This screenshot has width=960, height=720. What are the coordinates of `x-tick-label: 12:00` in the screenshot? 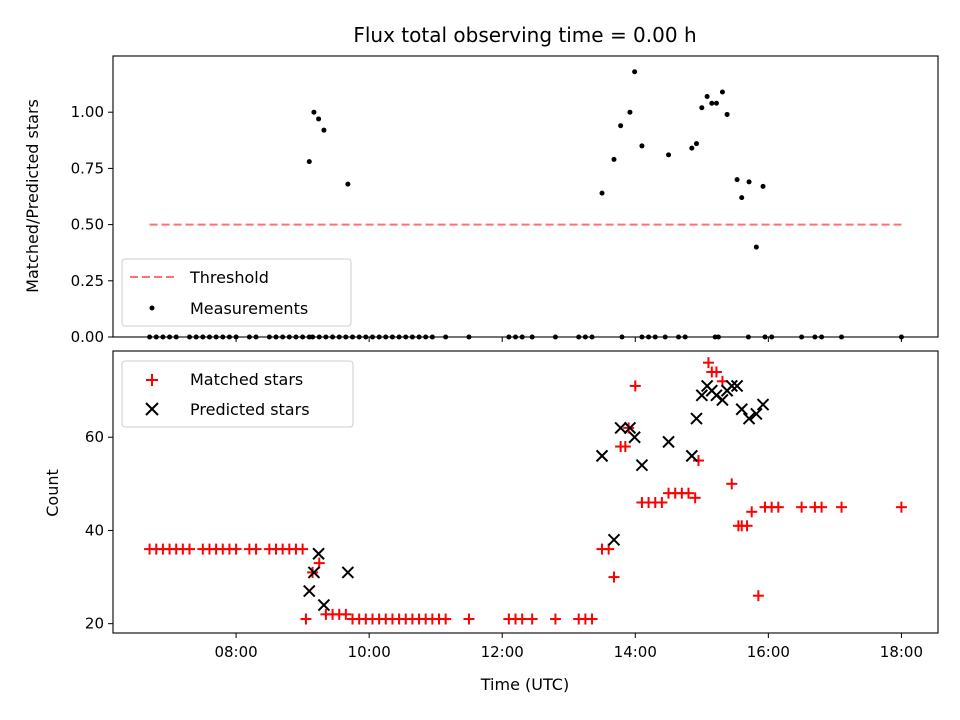 It's located at (502, 652).